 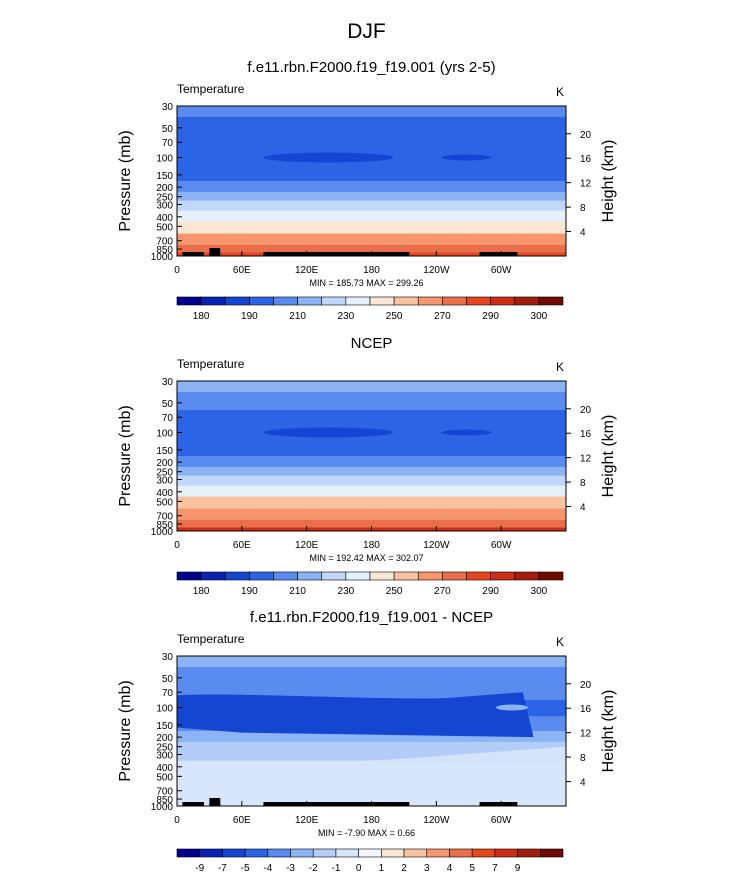 What do you see at coordinates (366, 833) in the screenshot?
I see `min-max-label: MIN = -7.90 MAX = 0.66` at bounding box center [366, 833].